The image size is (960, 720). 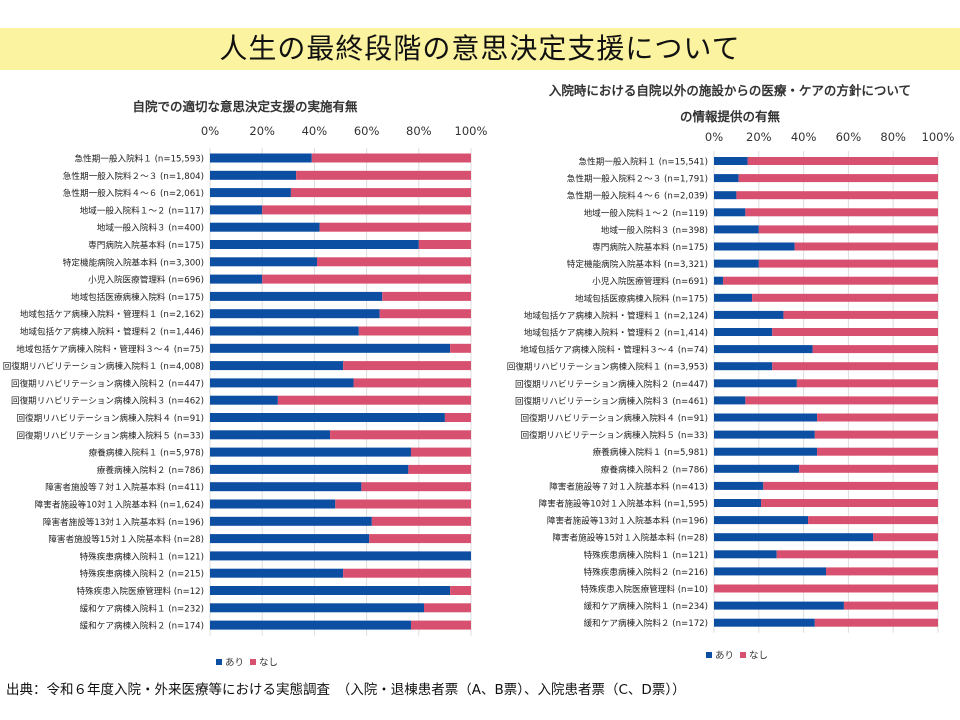 I want to click on left-category-label: 特殊疾患病棟入院料２ (n=215), so click(x=142, y=574).